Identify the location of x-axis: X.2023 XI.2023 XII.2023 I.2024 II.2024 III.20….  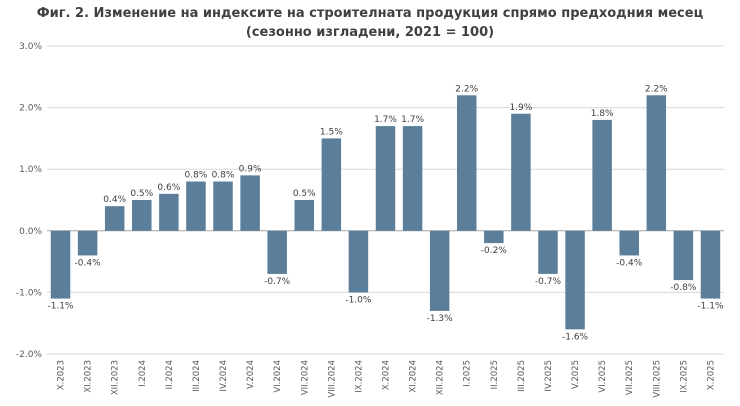
(387, 379).